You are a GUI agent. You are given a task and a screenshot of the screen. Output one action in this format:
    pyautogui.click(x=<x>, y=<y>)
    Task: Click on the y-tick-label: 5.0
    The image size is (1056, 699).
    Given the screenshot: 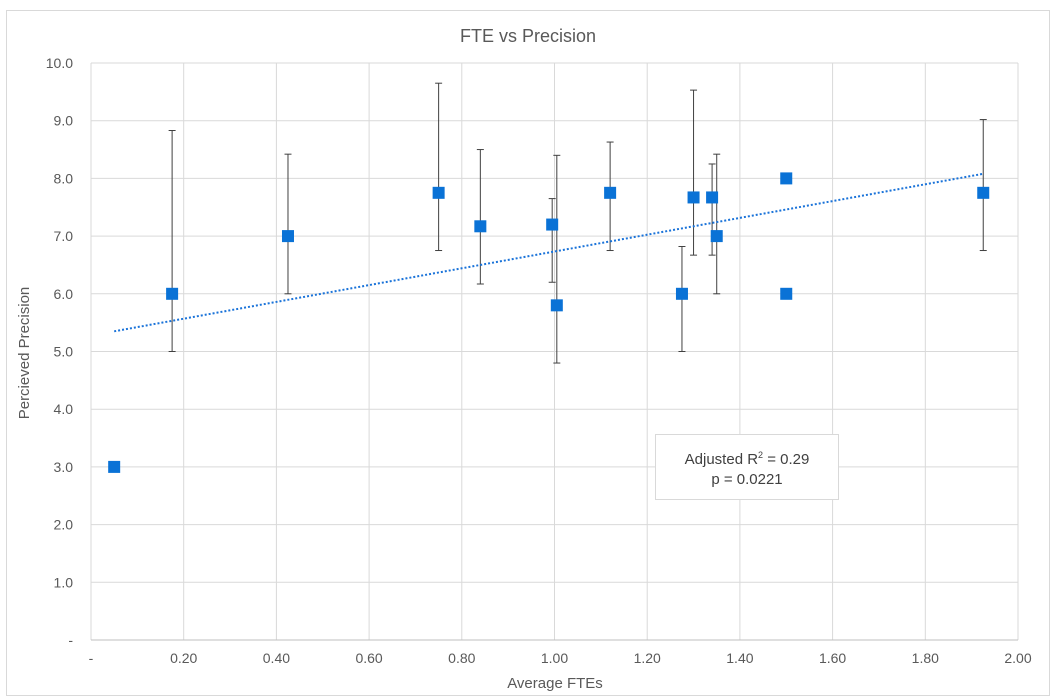 What is the action you would take?
    pyautogui.click(x=64, y=352)
    